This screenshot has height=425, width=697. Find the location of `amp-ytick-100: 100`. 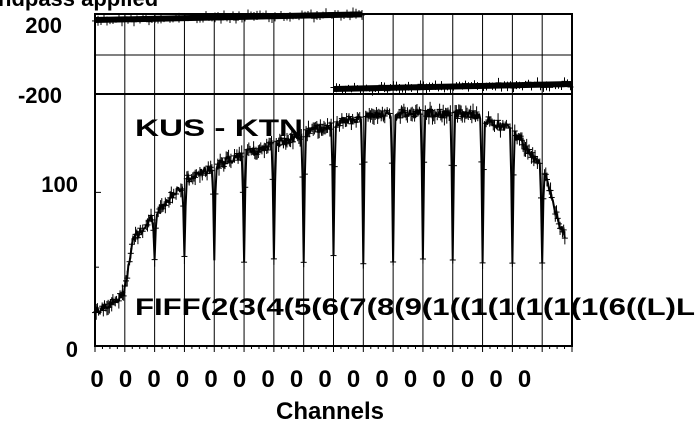

amp-ytick-100: 100 is located at coordinates (59, 184).